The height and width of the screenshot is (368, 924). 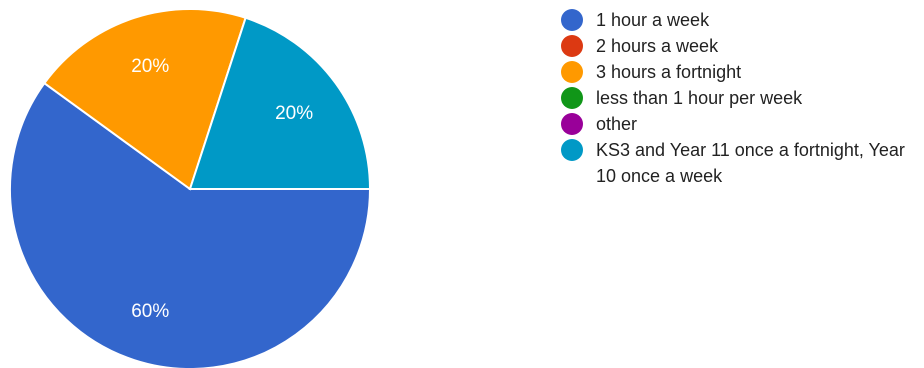 I want to click on pie-slice-labels: 60% 20% 20%, so click(x=222, y=189).